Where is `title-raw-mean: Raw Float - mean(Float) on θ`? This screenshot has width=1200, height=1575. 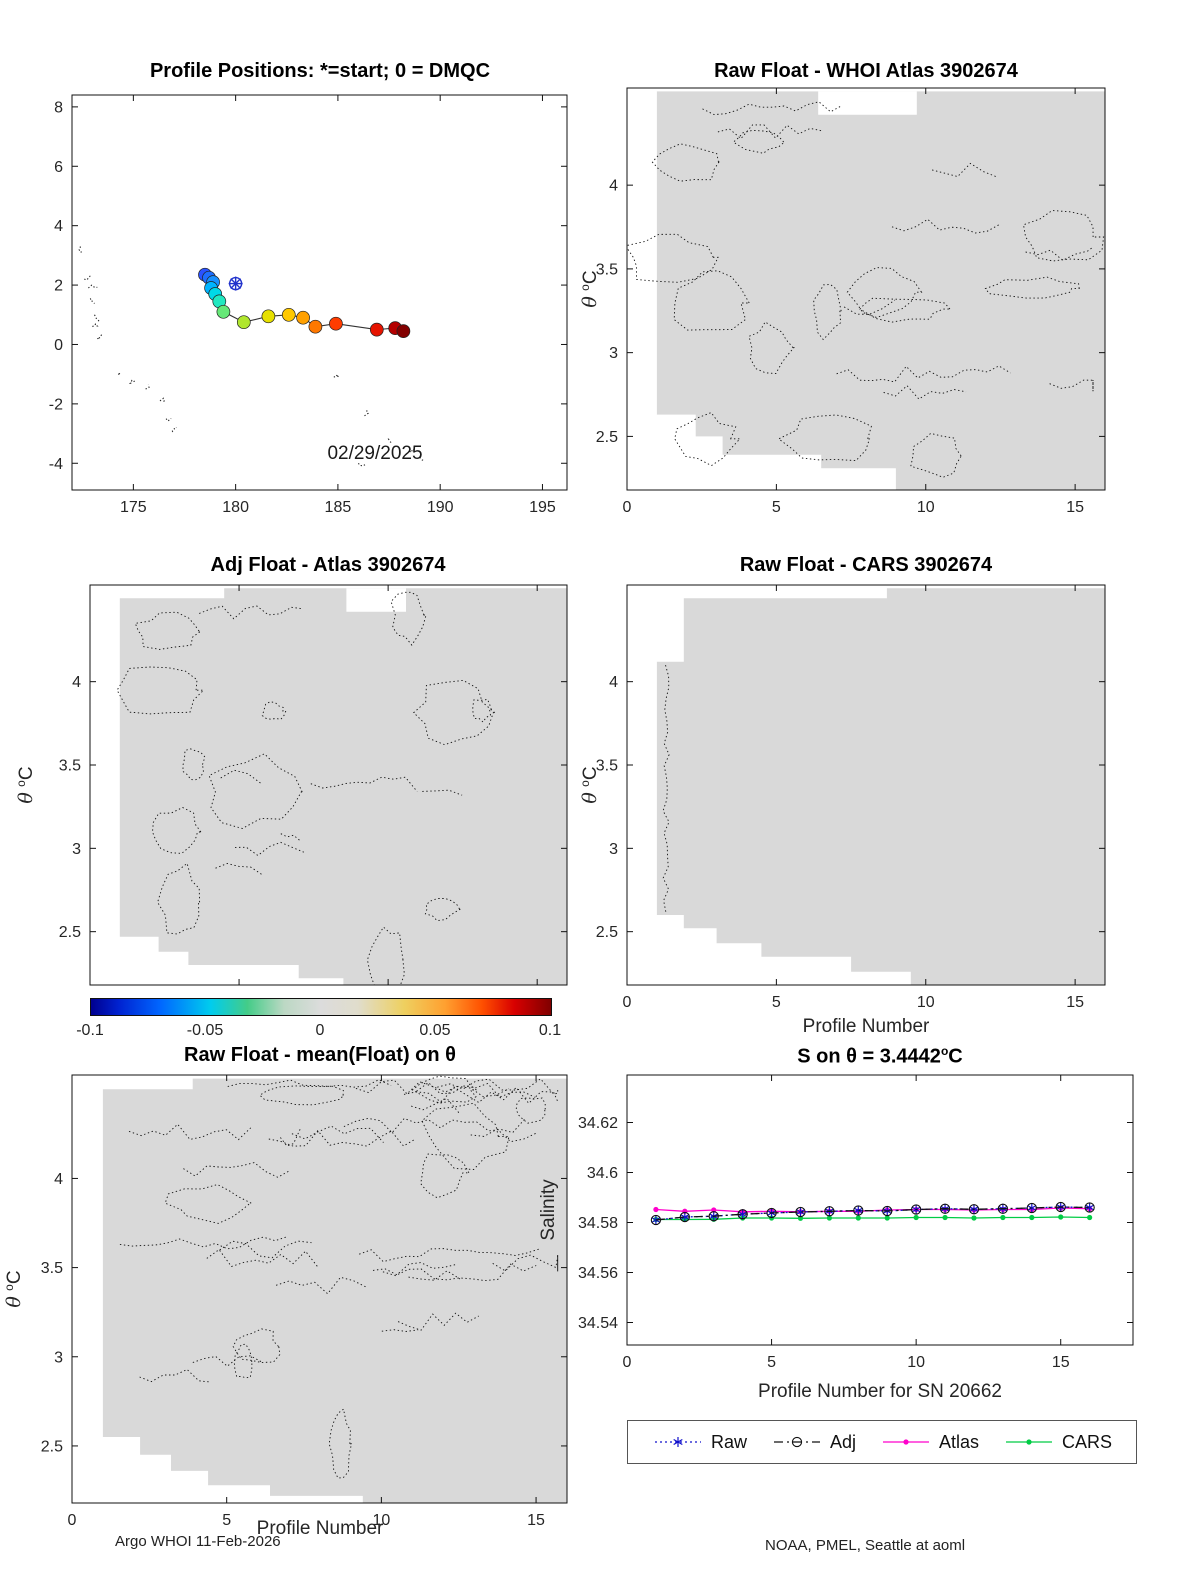 title-raw-mean: Raw Float - mean(Float) on θ is located at coordinates (320, 1055).